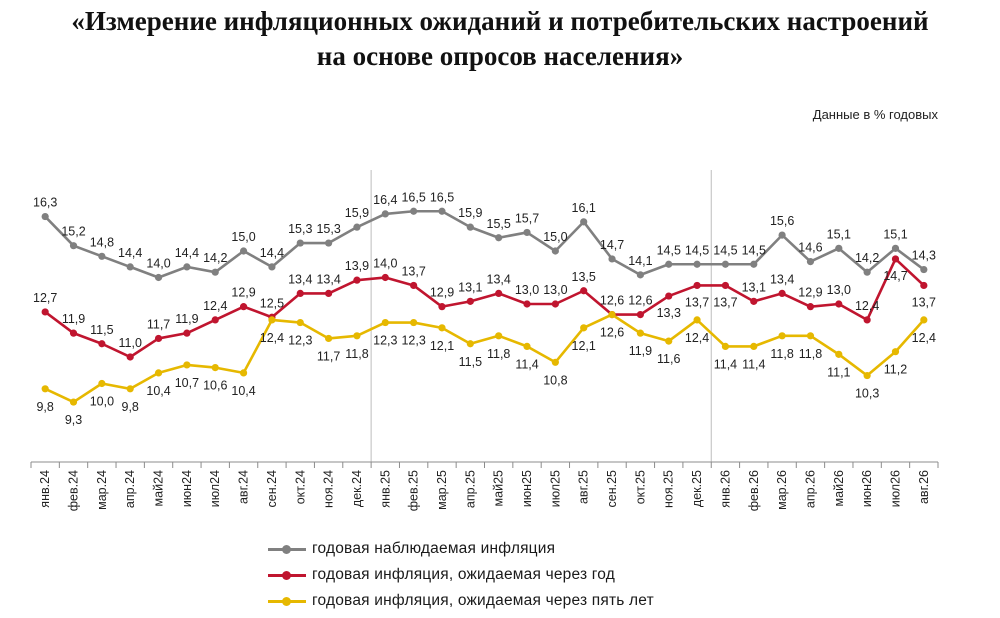  I want to click on x-tick-label: сен.25, so click(612, 489).